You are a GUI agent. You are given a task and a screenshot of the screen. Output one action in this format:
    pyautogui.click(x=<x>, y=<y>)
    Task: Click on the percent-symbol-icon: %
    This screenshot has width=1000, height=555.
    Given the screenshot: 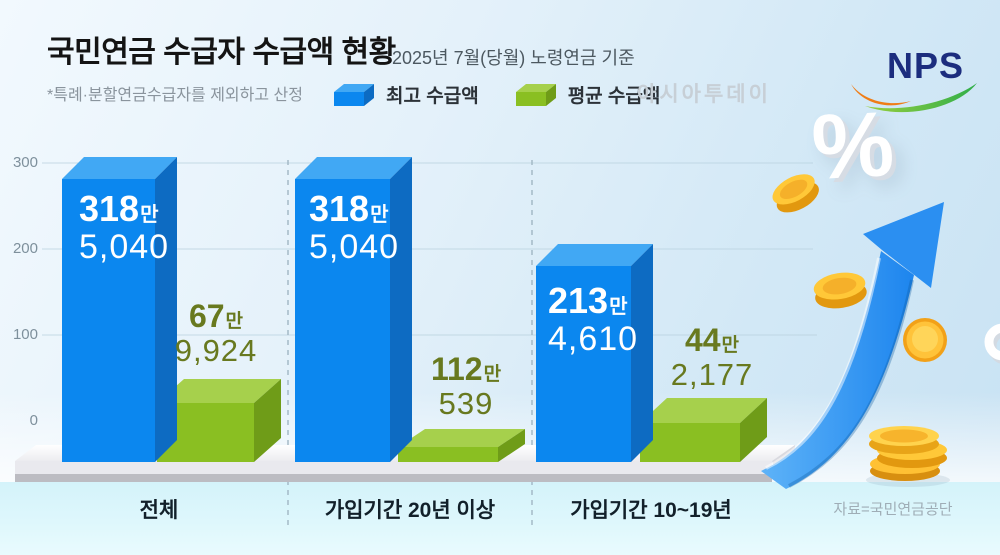 What is the action you would take?
    pyautogui.click(x=853, y=146)
    